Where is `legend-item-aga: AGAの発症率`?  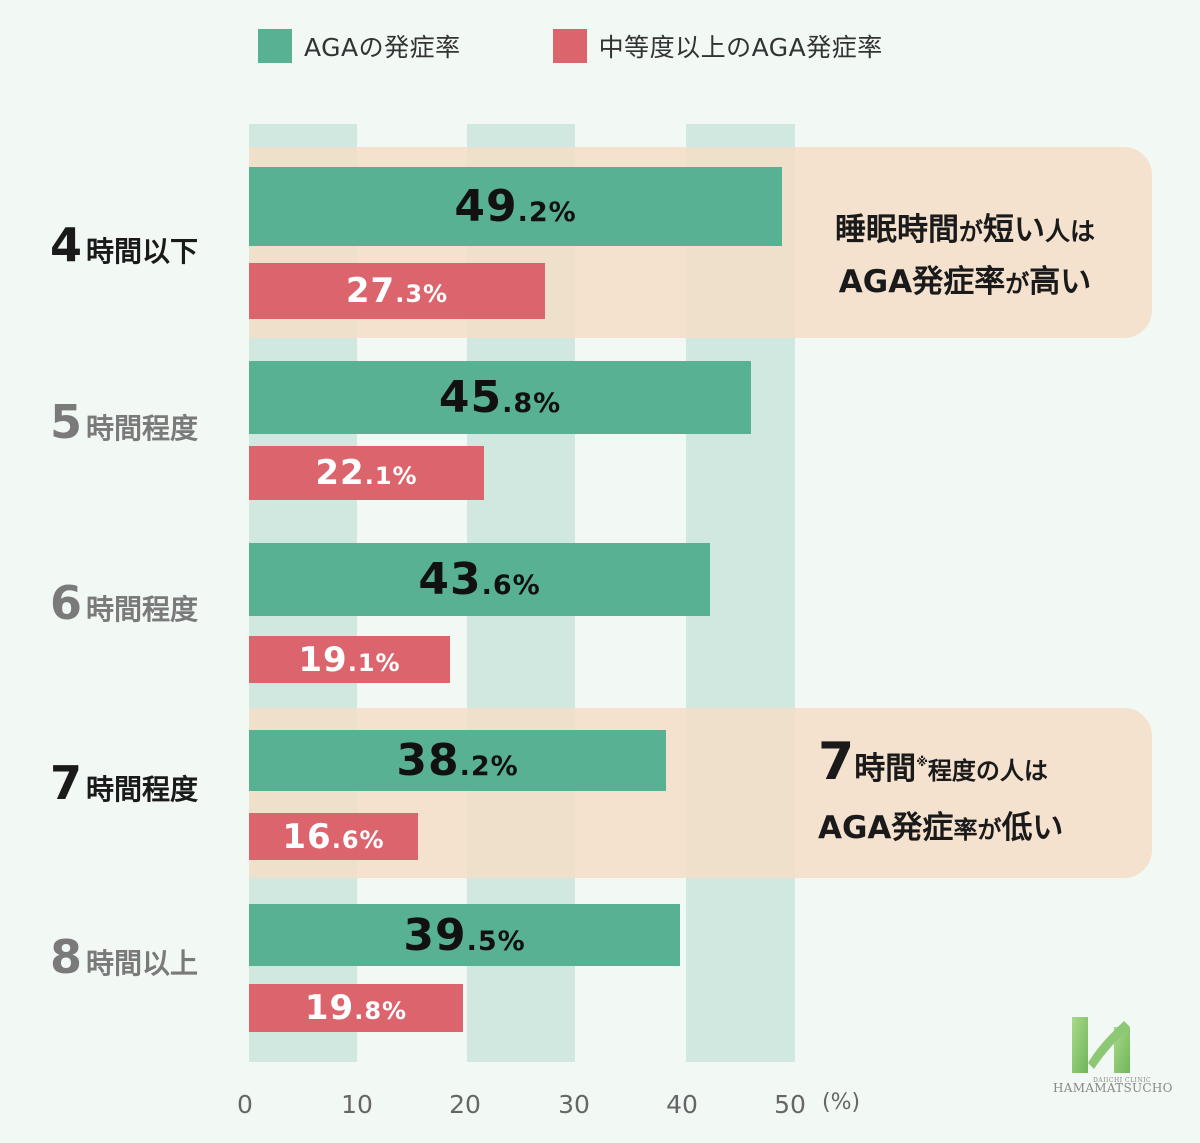 legend-item-aga: AGAの発症率 is located at coordinates (359, 46).